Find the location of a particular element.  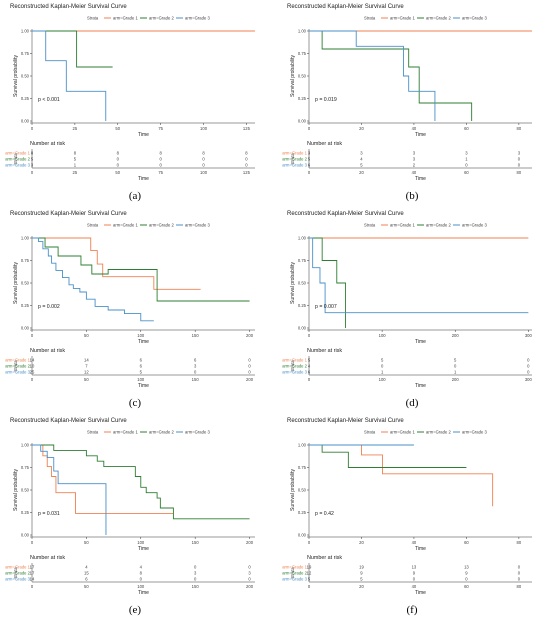

x-tick-label: 80 is located at coordinates (519, 128).